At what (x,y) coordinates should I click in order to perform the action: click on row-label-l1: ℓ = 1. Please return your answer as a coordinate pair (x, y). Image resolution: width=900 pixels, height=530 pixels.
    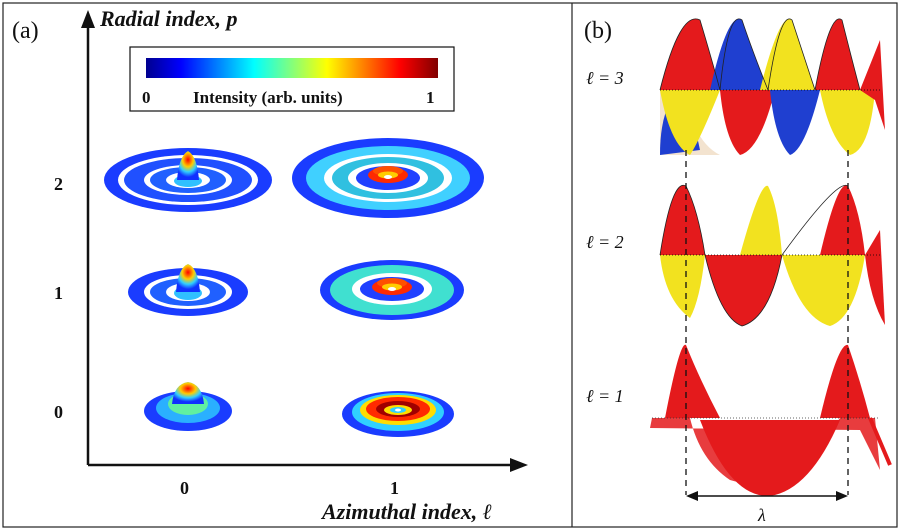
    Looking at the image, I should click on (605, 396).